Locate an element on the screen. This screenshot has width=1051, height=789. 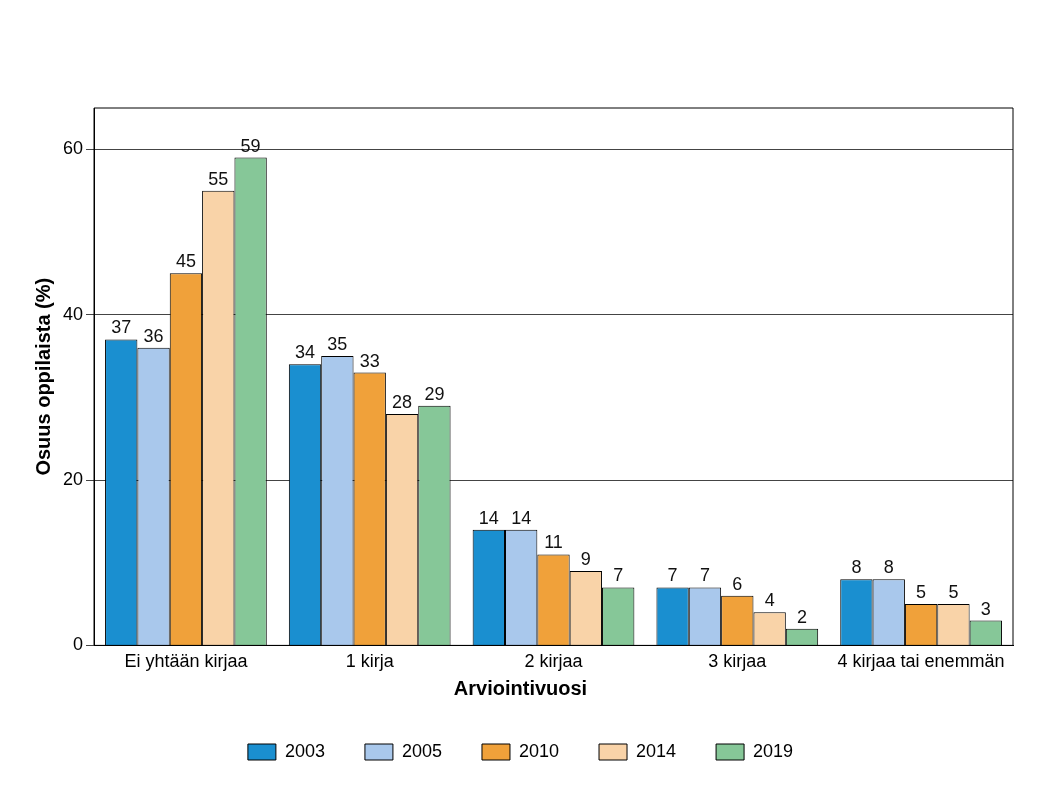
x-tick-label: 3 kirjaa is located at coordinates (738, 661).